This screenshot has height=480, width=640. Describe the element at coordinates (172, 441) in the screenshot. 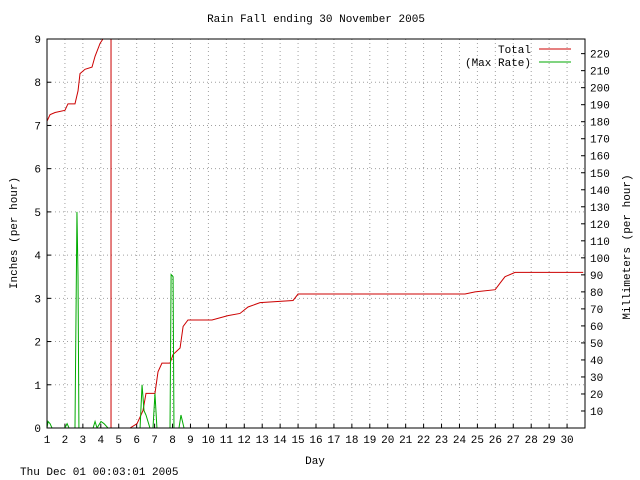

I see `x-tick-label: 8` at that location.